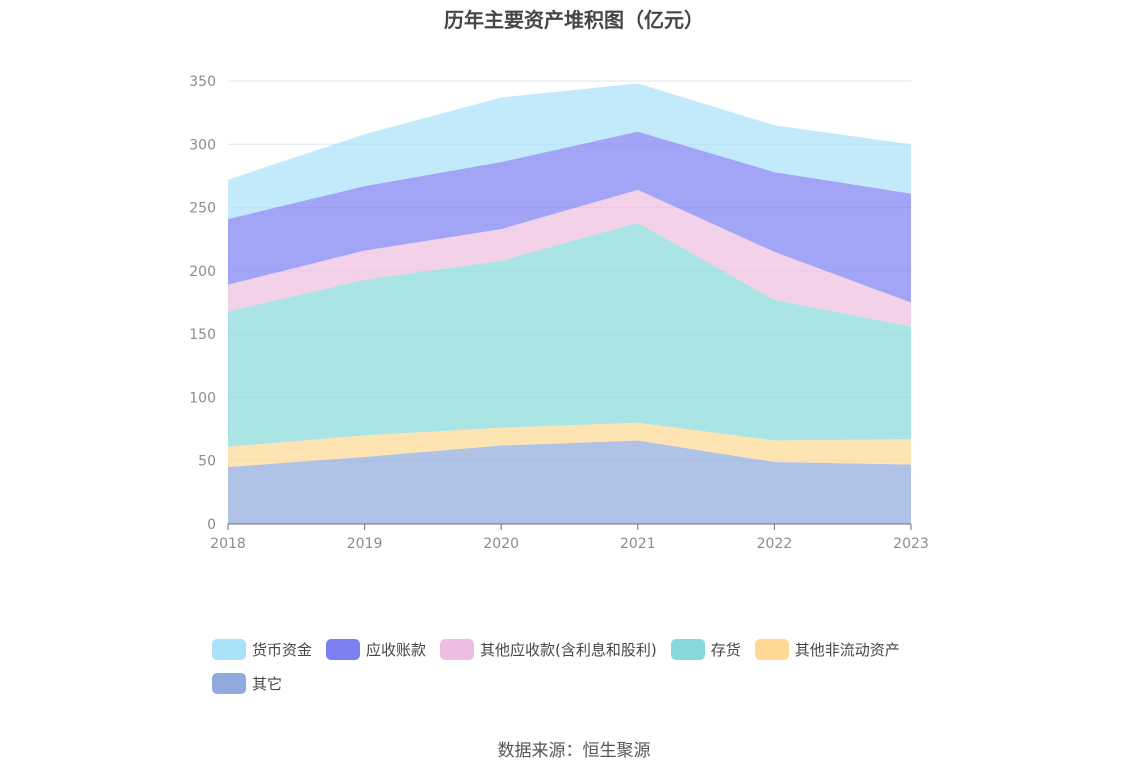  What do you see at coordinates (396, 649) in the screenshot?
I see `legend-label: 应收账款` at bounding box center [396, 649].